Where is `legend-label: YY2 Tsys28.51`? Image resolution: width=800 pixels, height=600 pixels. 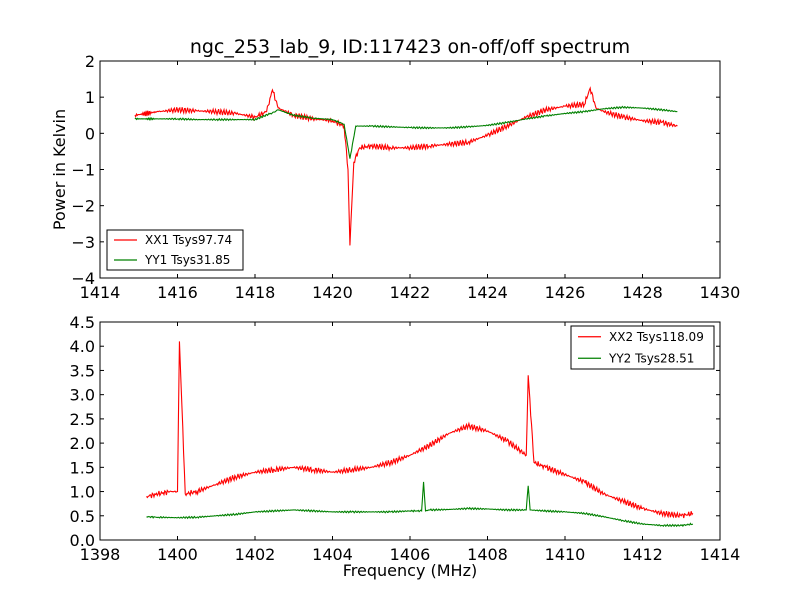
legend-label: YY2 Tsys28.51 is located at coordinates (651, 358).